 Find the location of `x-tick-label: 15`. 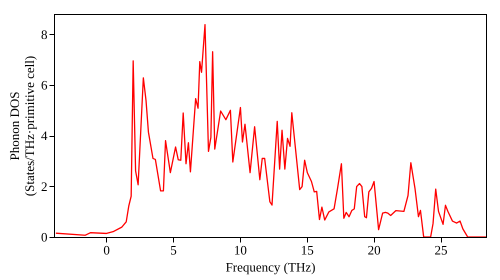

x-tick-label: 15 is located at coordinates (307, 250).